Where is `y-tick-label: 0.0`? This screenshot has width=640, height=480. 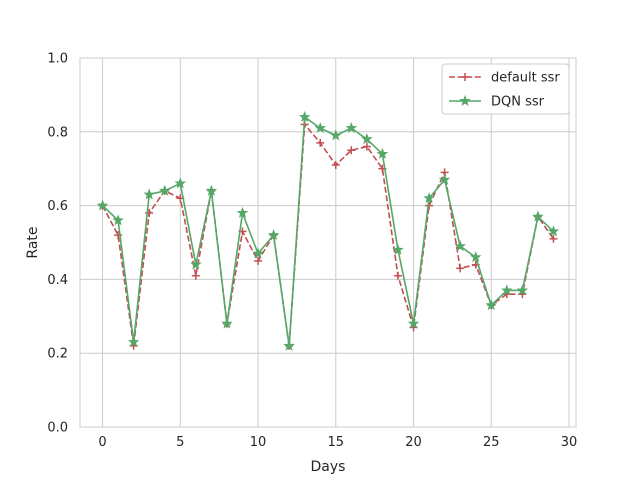 y-tick-label: 0.0 is located at coordinates (57, 428).